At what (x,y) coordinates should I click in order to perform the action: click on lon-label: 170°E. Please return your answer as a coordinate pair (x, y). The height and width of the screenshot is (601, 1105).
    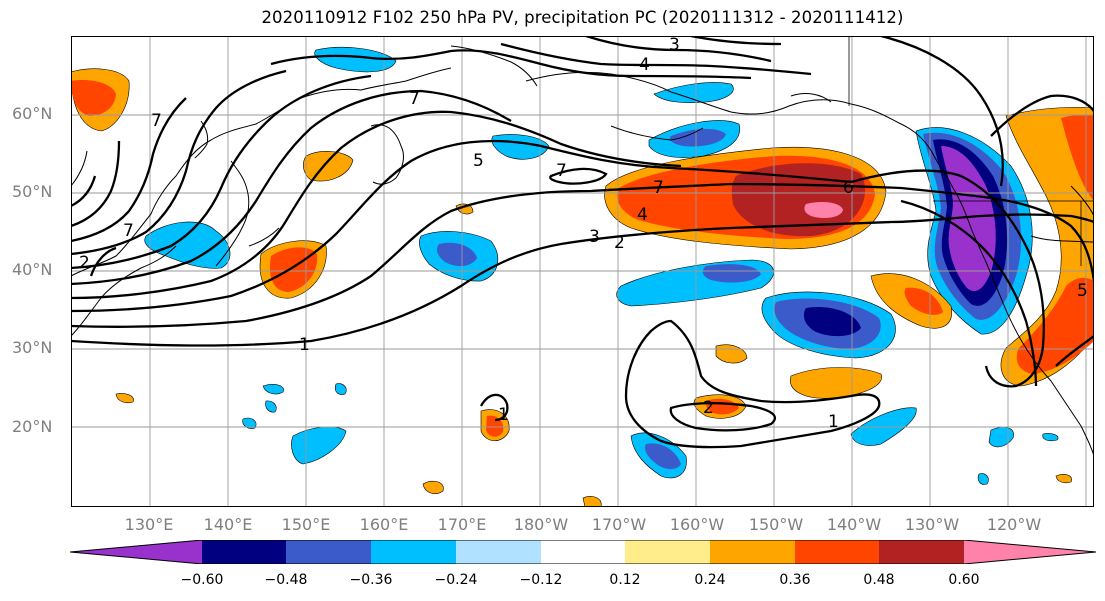
    Looking at the image, I should click on (462, 524).